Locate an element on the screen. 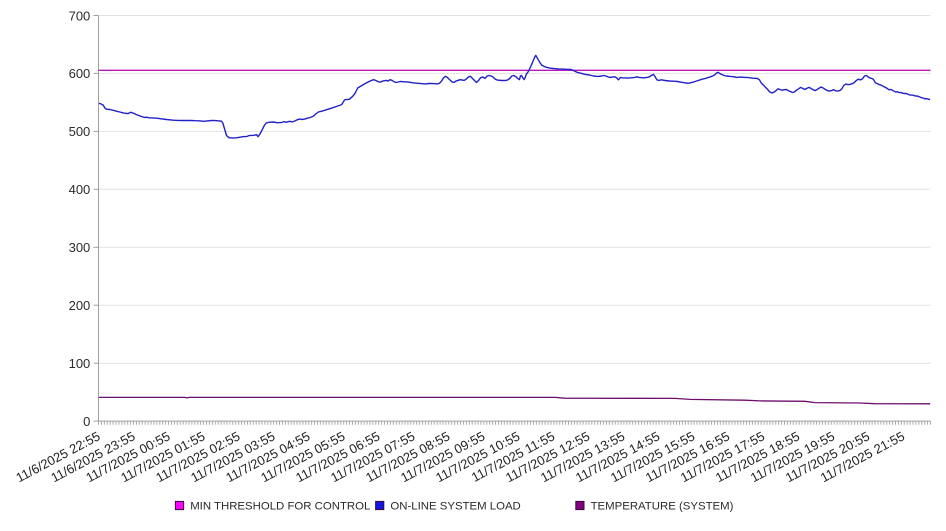 The width and height of the screenshot is (946, 531). svg-text: 200 is located at coordinates (80, 305).